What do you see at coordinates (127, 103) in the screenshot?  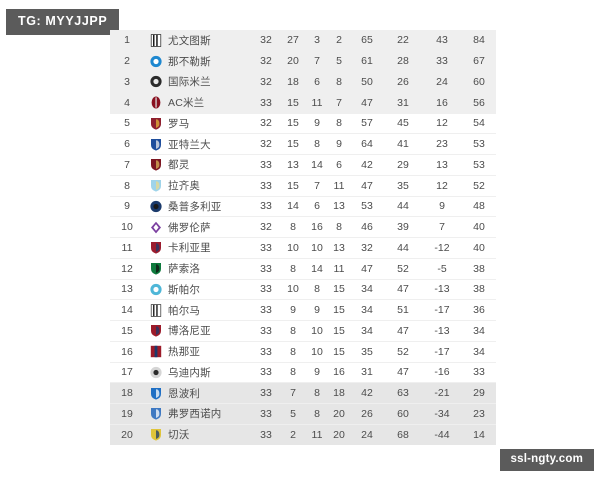 I see `rank-cell: 4` at bounding box center [127, 103].